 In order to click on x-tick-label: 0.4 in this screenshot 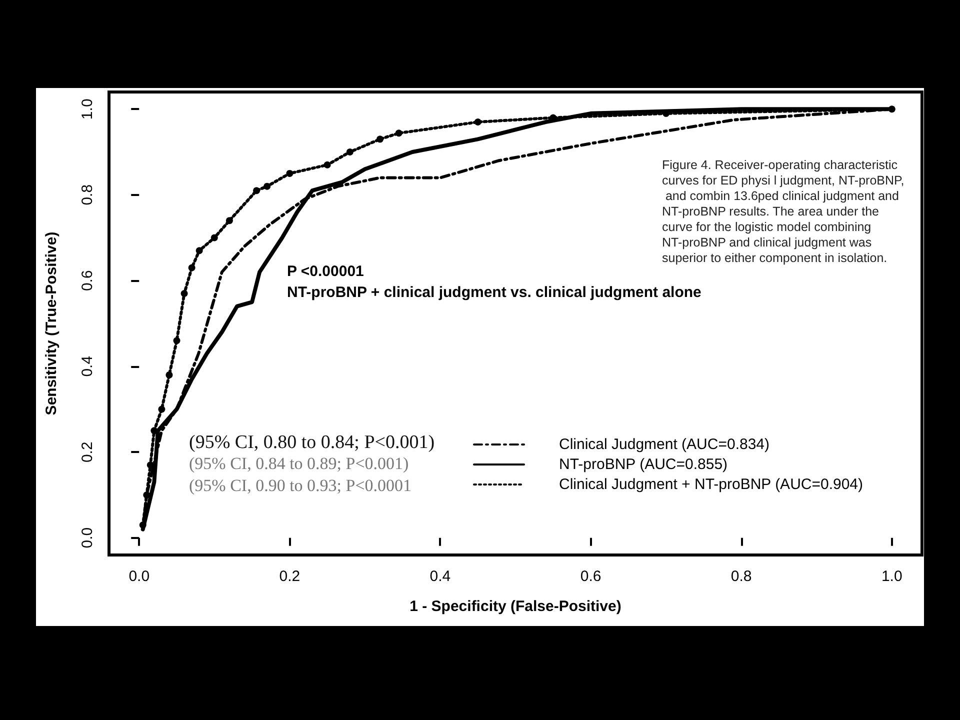, I will do `click(440, 576)`.